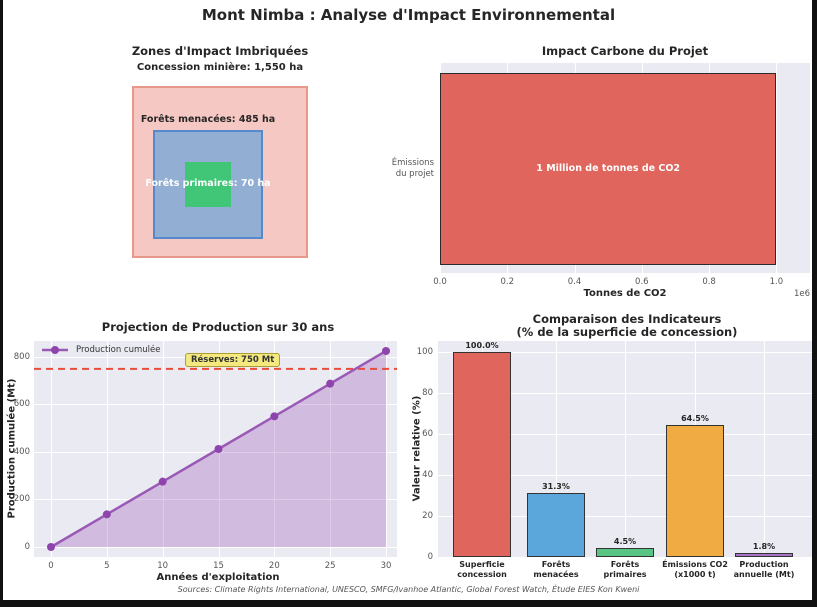 This screenshot has height=607, width=817. What do you see at coordinates (507, 282) in the screenshot?
I see `carbone-xtick-label: 0.2` at bounding box center [507, 282].